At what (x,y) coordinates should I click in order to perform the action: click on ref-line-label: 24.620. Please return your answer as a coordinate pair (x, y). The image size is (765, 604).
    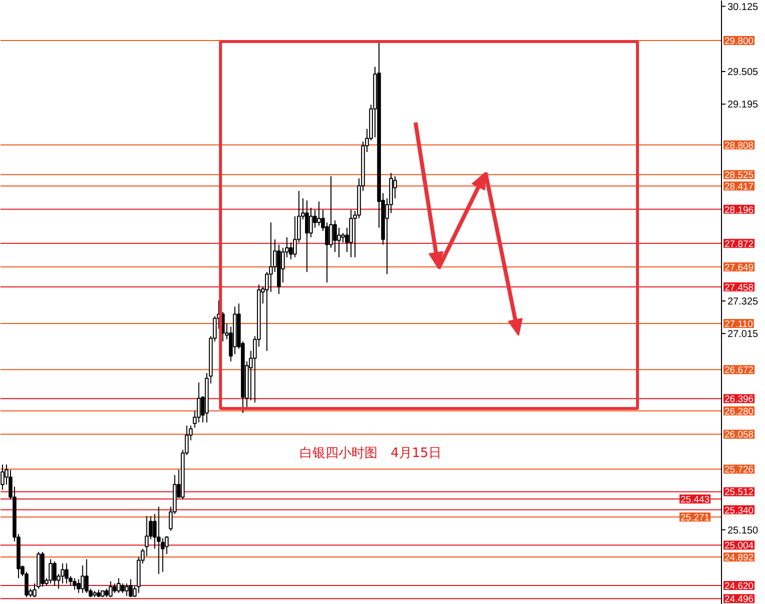
    Looking at the image, I should click on (739, 586).